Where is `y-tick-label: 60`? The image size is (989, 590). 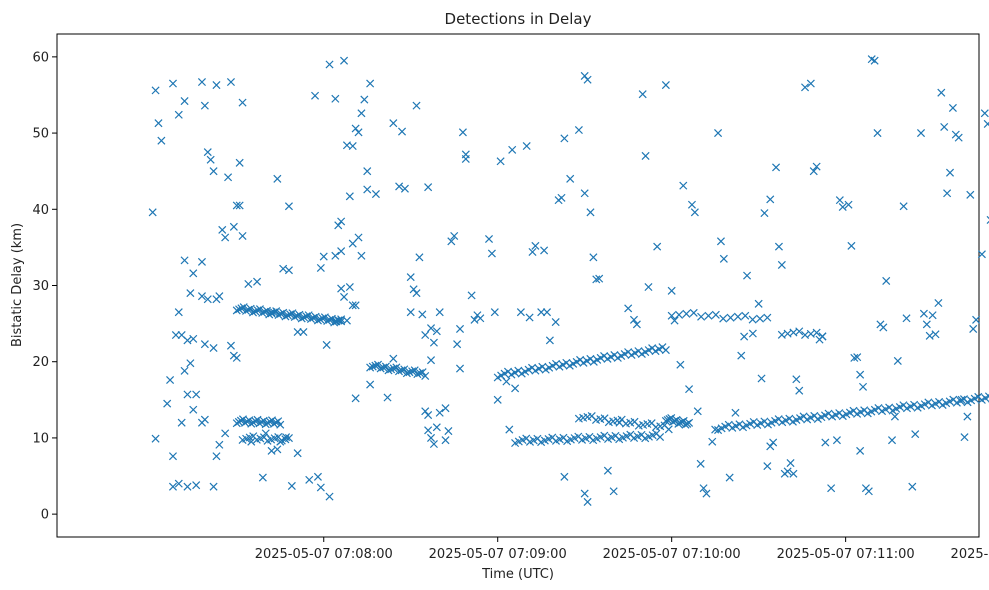
y-tick-label: 60 is located at coordinates (40, 57).